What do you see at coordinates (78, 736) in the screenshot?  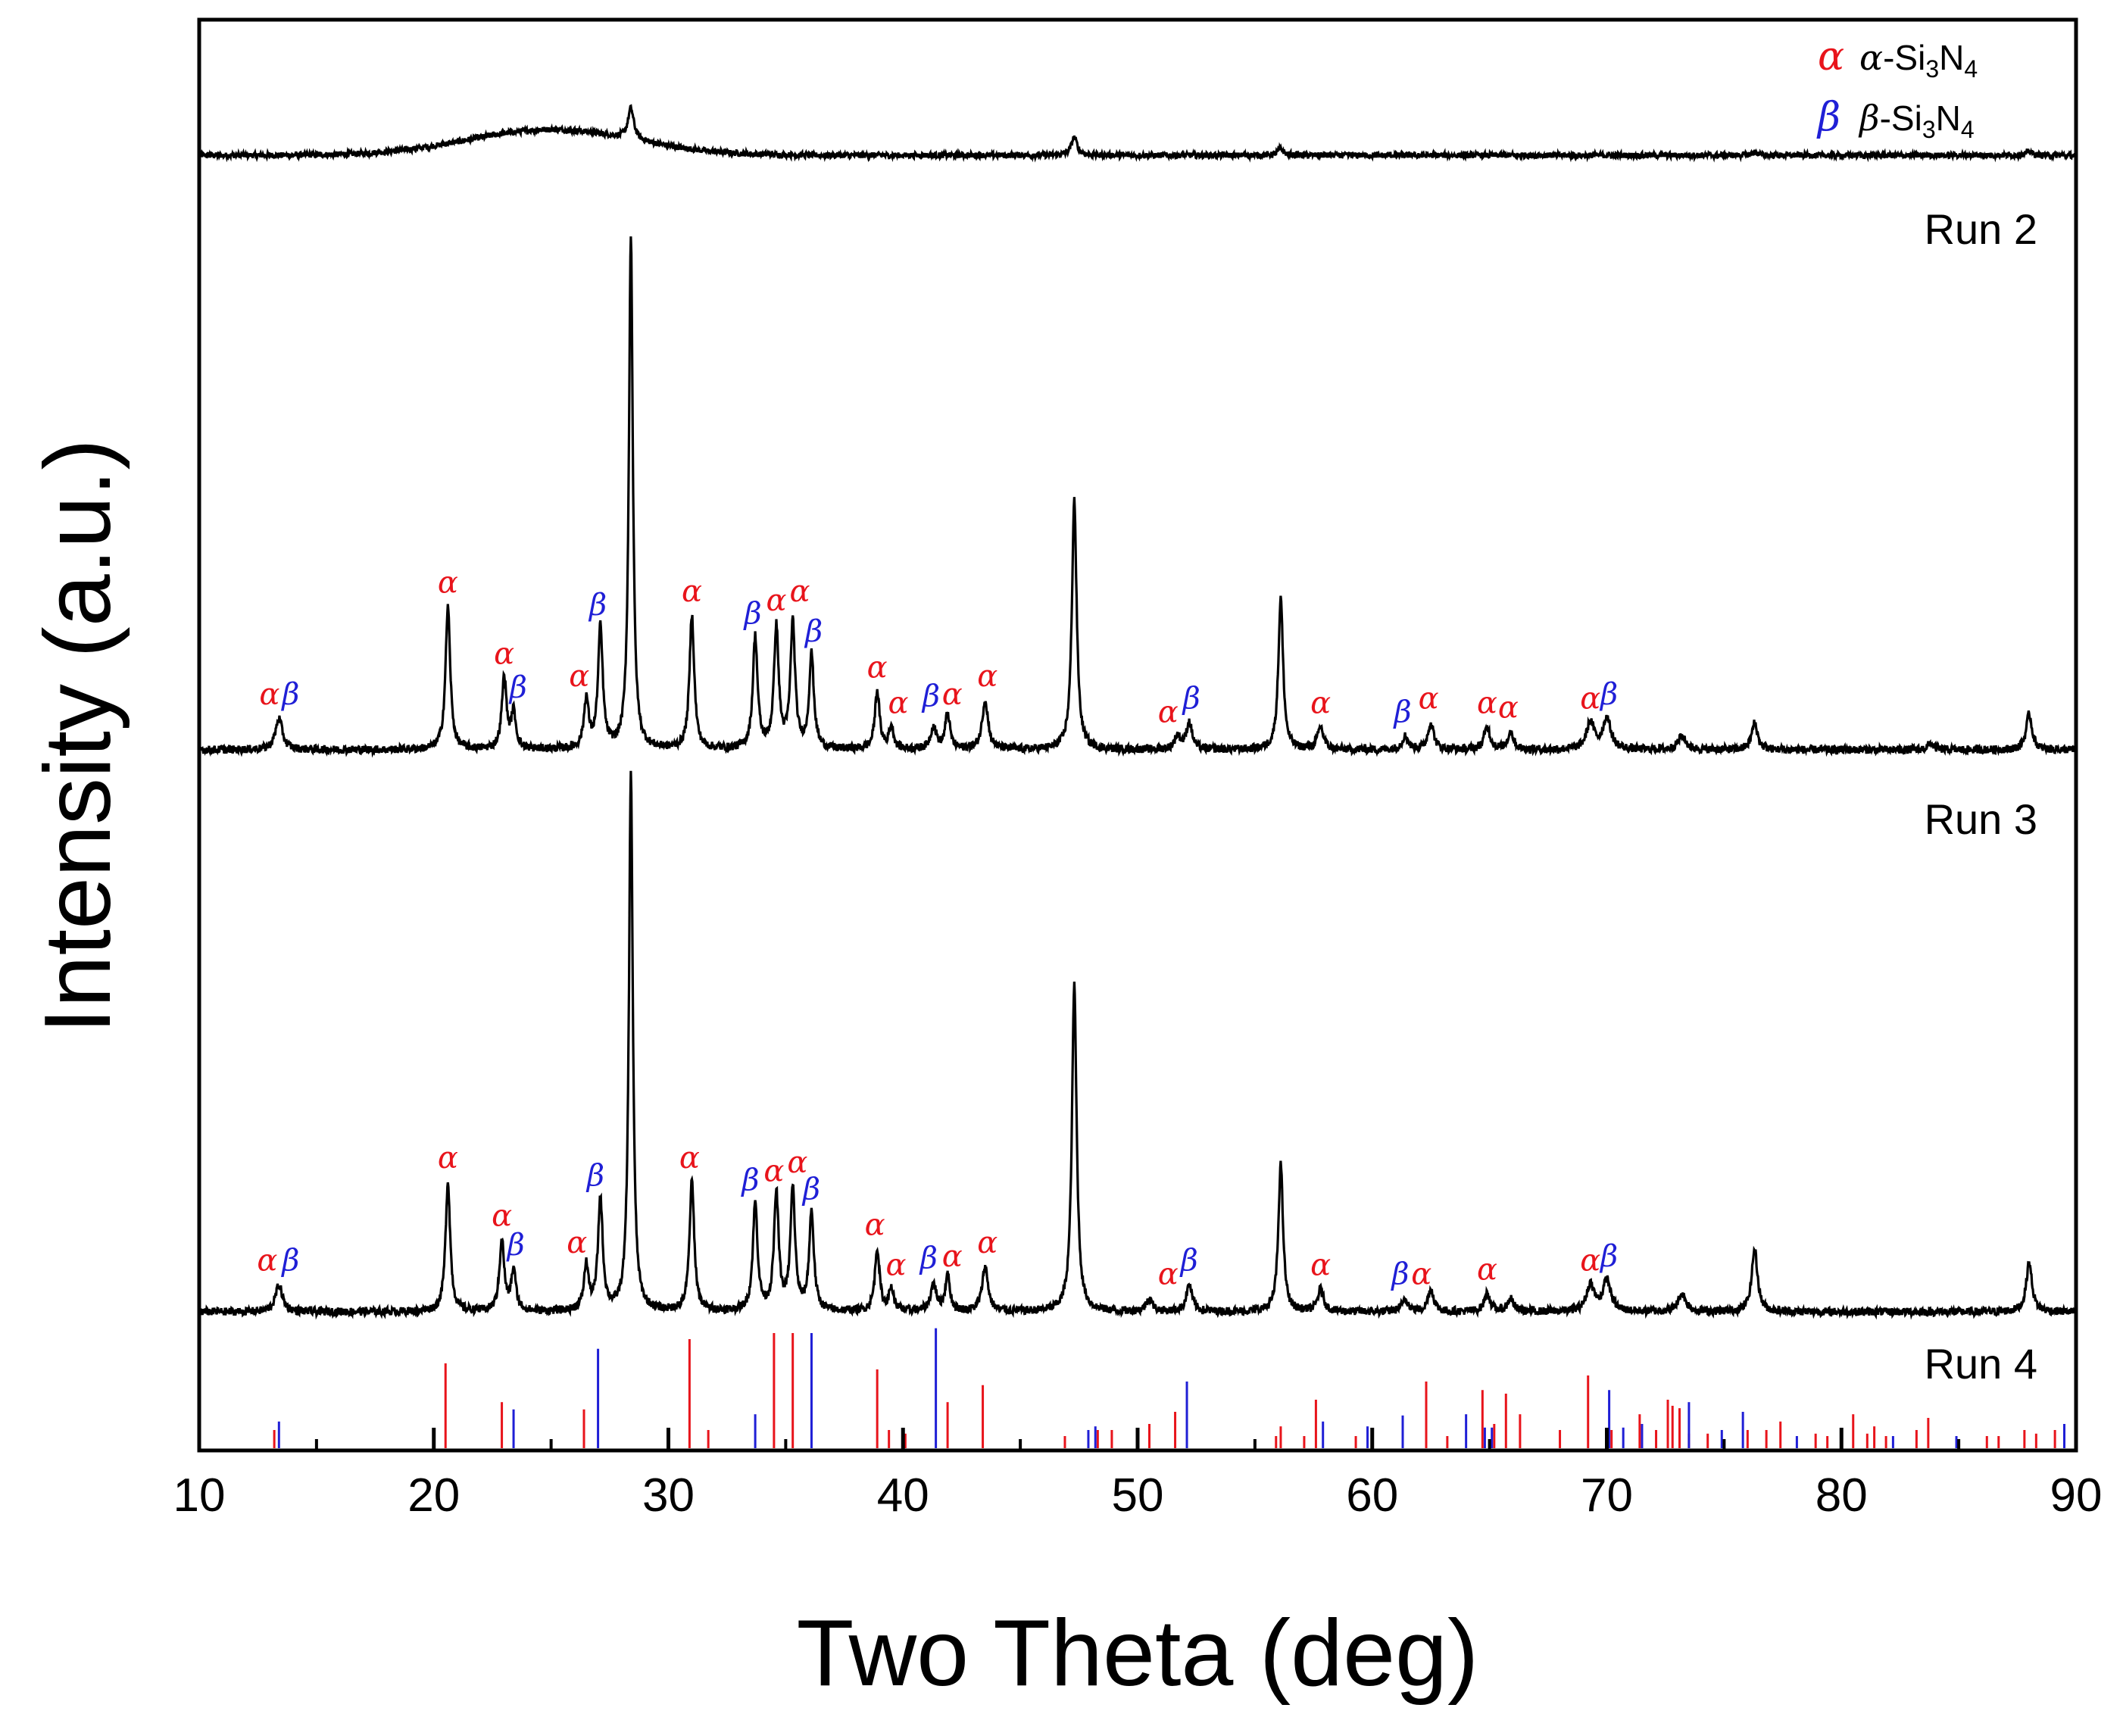 I see `y-axis-title: Intensity (a.u.)` at bounding box center [78, 736].